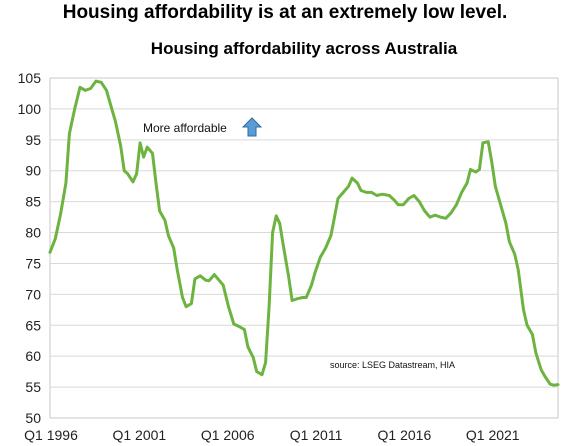  What do you see at coordinates (33, 294) in the screenshot?
I see `y-tick-label: 70` at bounding box center [33, 294].